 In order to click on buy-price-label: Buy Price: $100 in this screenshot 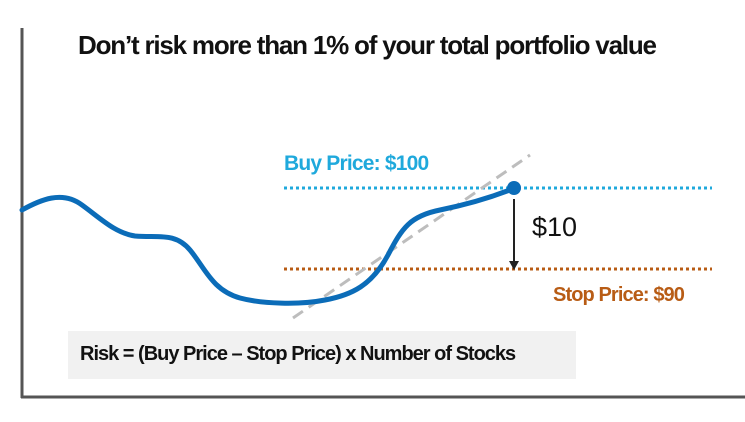, I will do `click(356, 163)`.